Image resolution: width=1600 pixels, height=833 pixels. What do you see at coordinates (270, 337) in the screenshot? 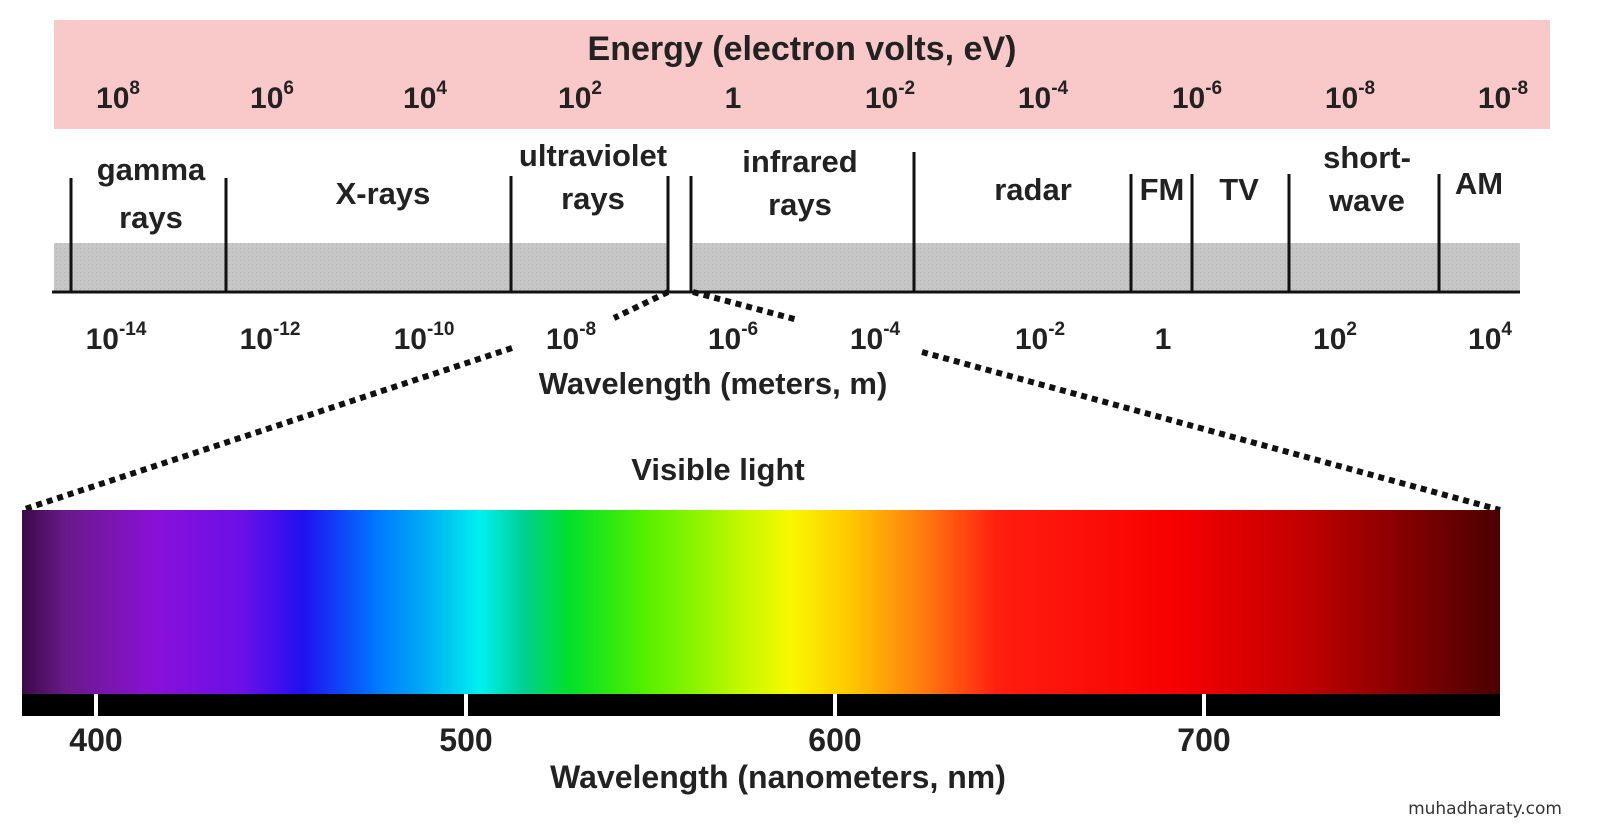
I see `wavelength-tick-2: 10⁻¹²` at bounding box center [270, 337].